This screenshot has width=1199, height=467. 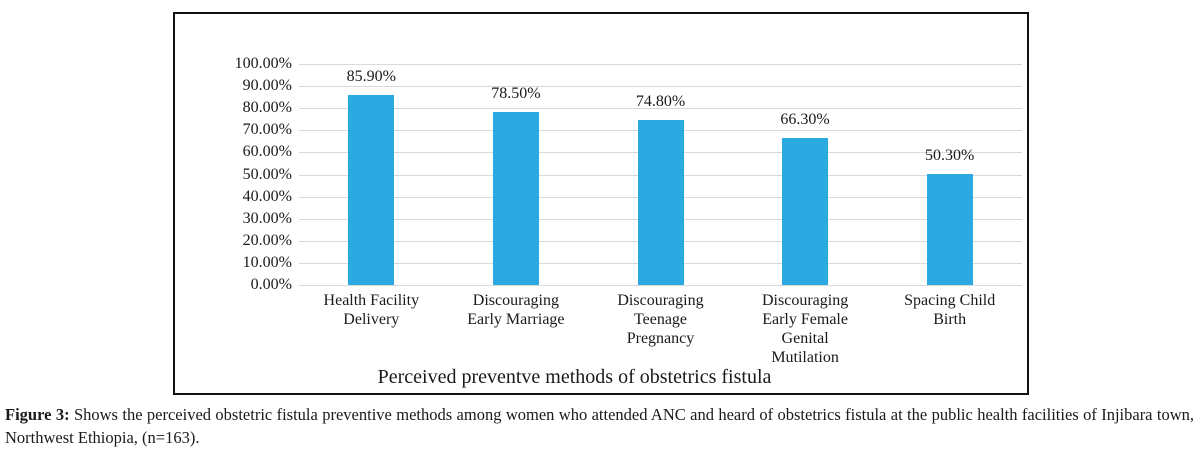 What do you see at coordinates (371, 190) in the screenshot?
I see `bar-health-facility-delivery` at bounding box center [371, 190].